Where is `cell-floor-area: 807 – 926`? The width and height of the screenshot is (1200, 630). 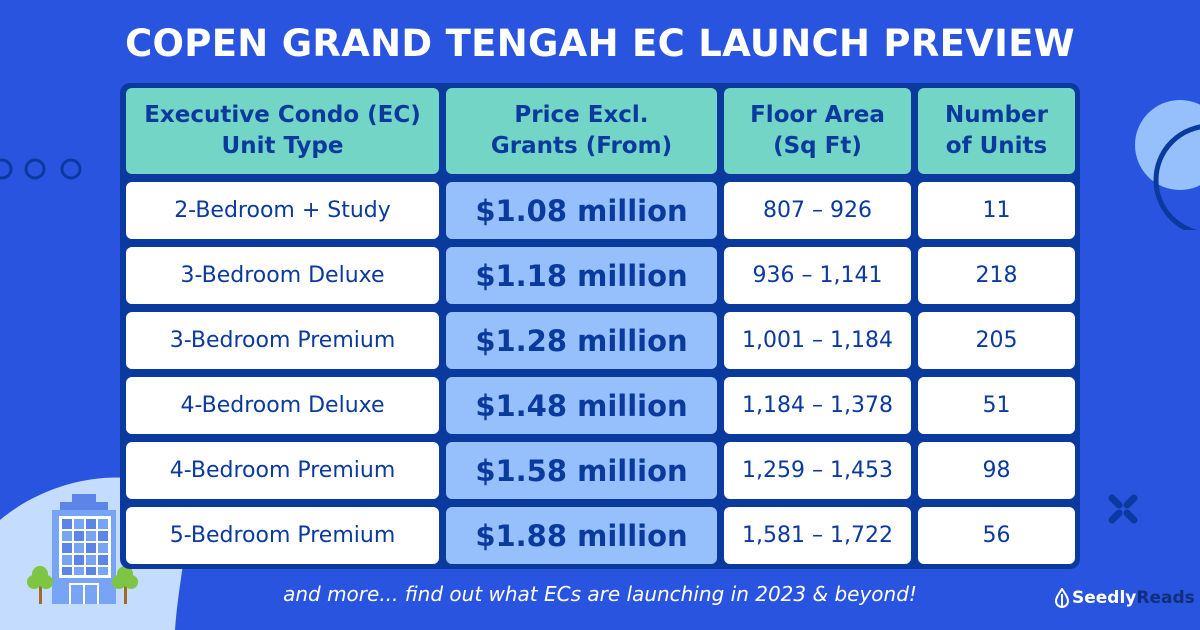
cell-floor-area: 807 – 926 is located at coordinates (817, 210).